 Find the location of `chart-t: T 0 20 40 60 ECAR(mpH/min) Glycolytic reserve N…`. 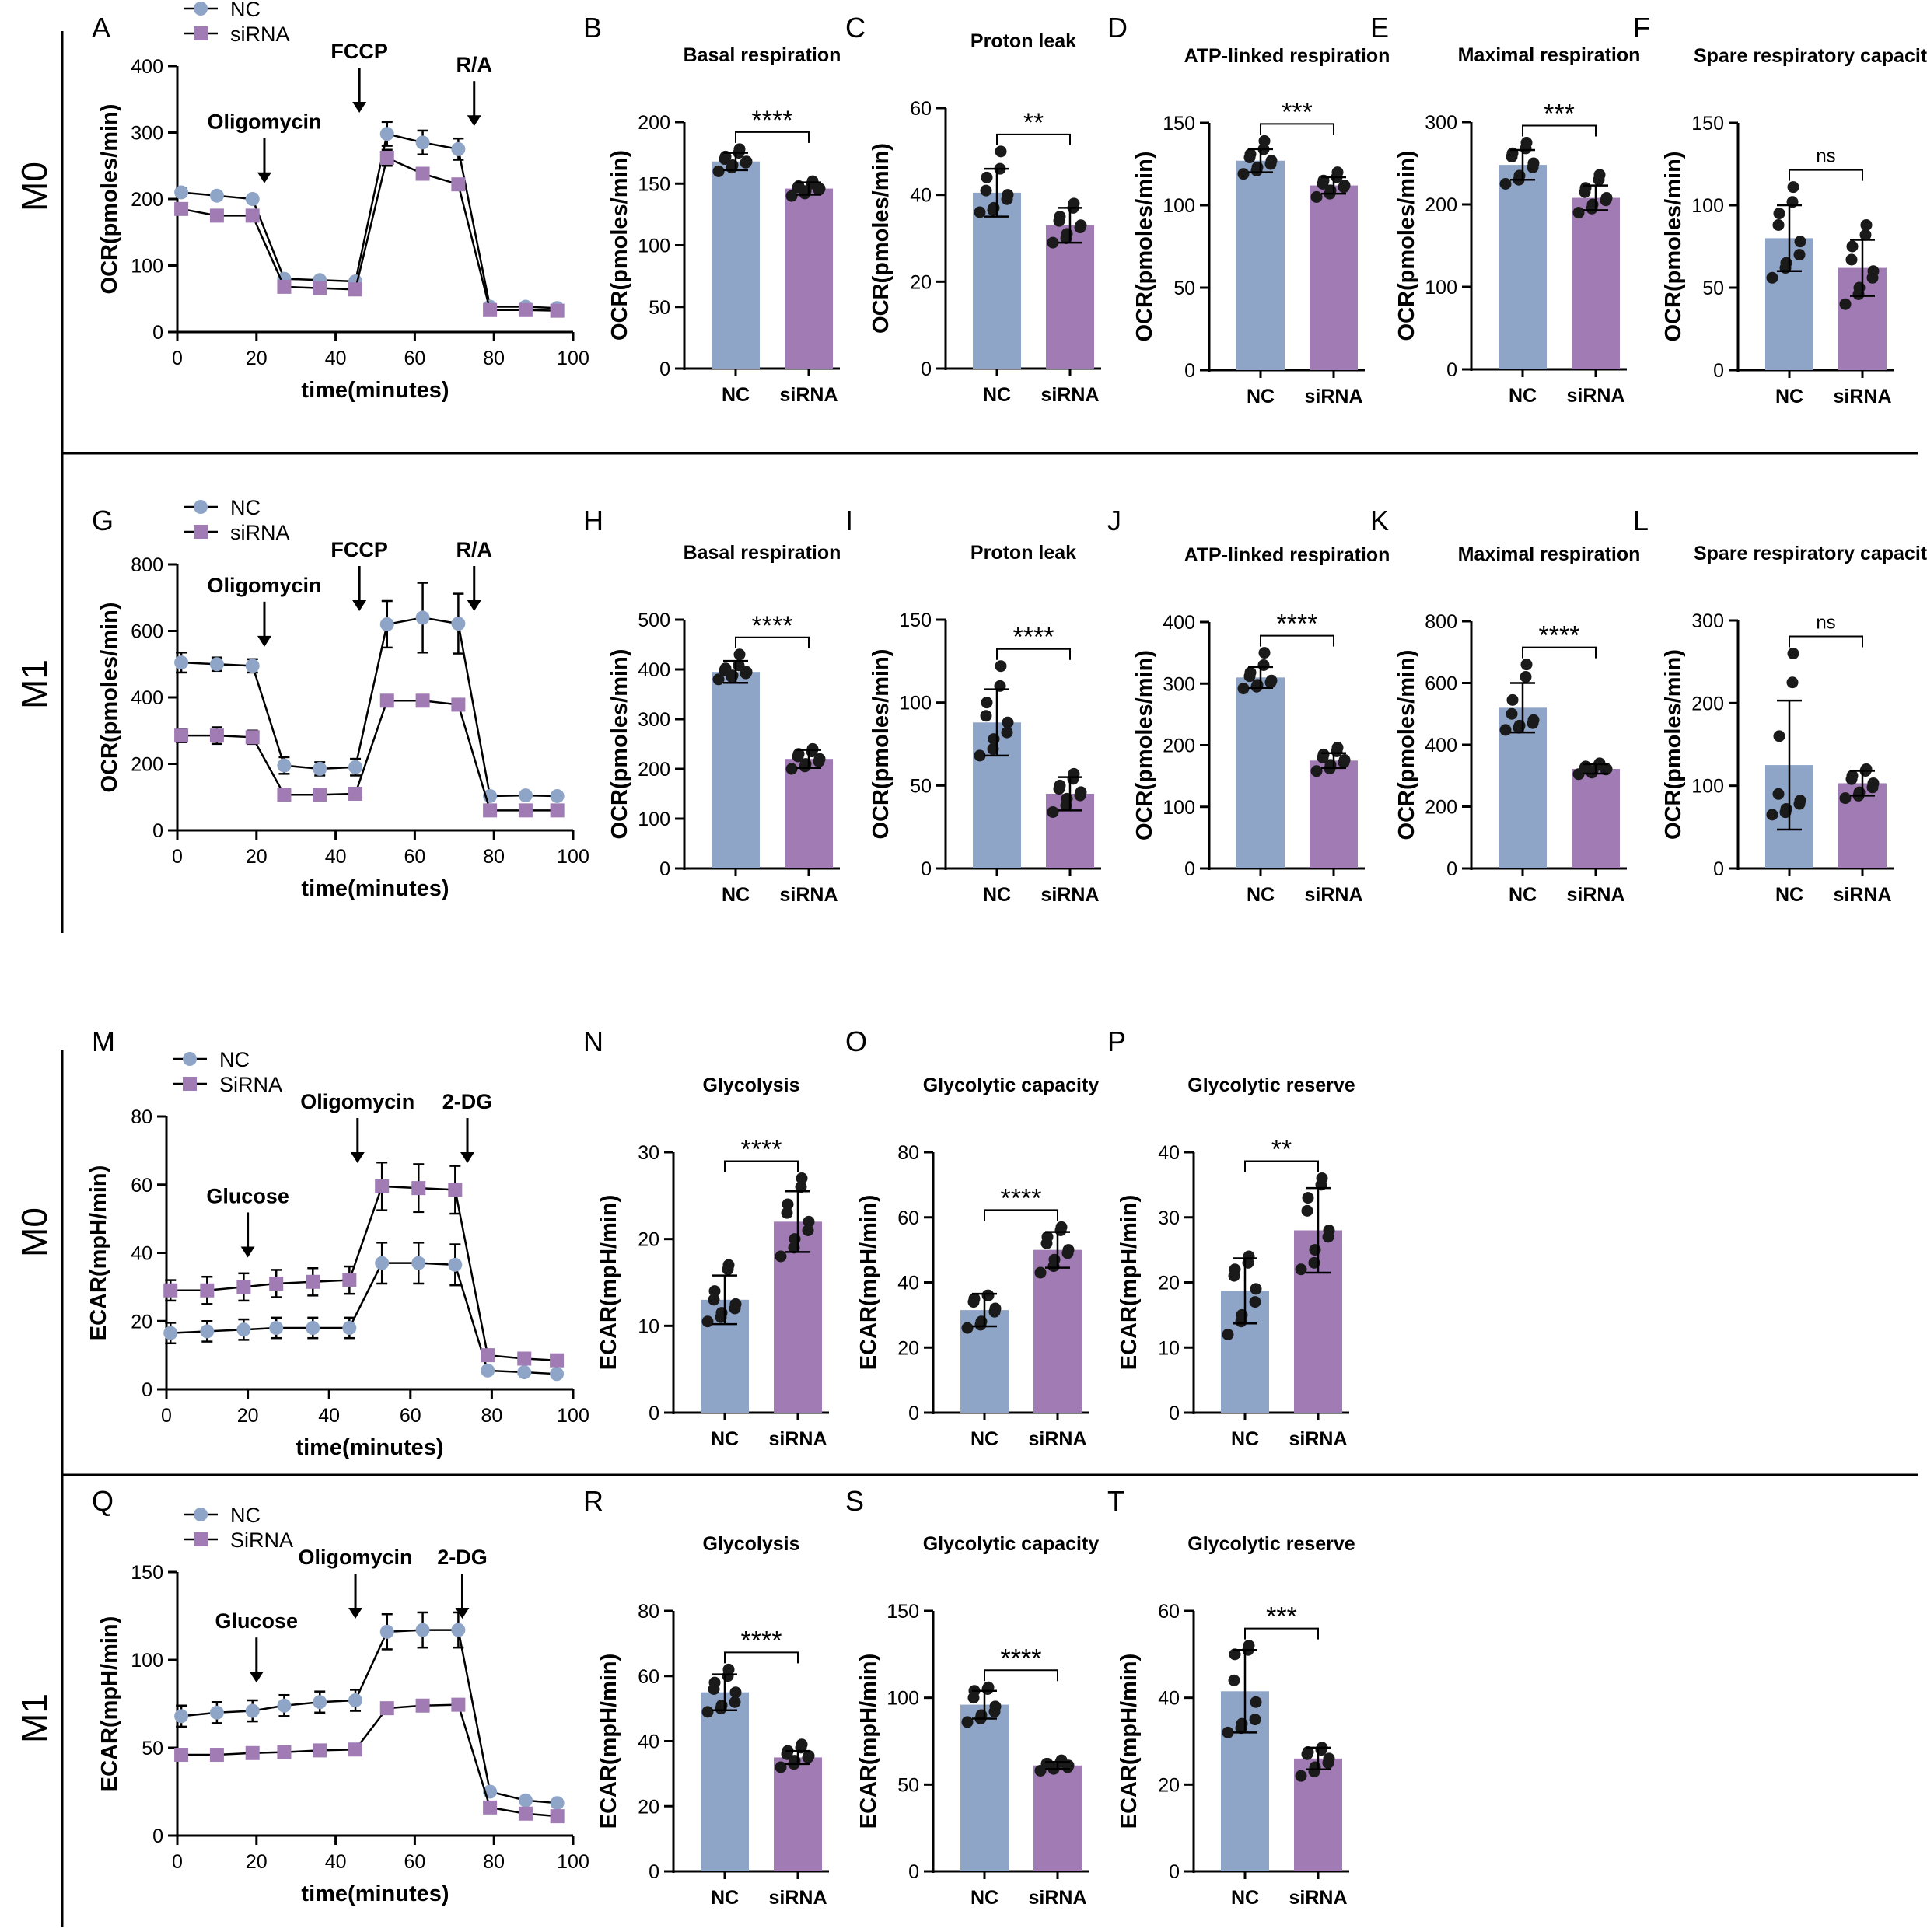

chart-t: T 0 20 40 60 ECAR(mpH/min) Glycolytic reserve N… is located at coordinates (1231, 1697).